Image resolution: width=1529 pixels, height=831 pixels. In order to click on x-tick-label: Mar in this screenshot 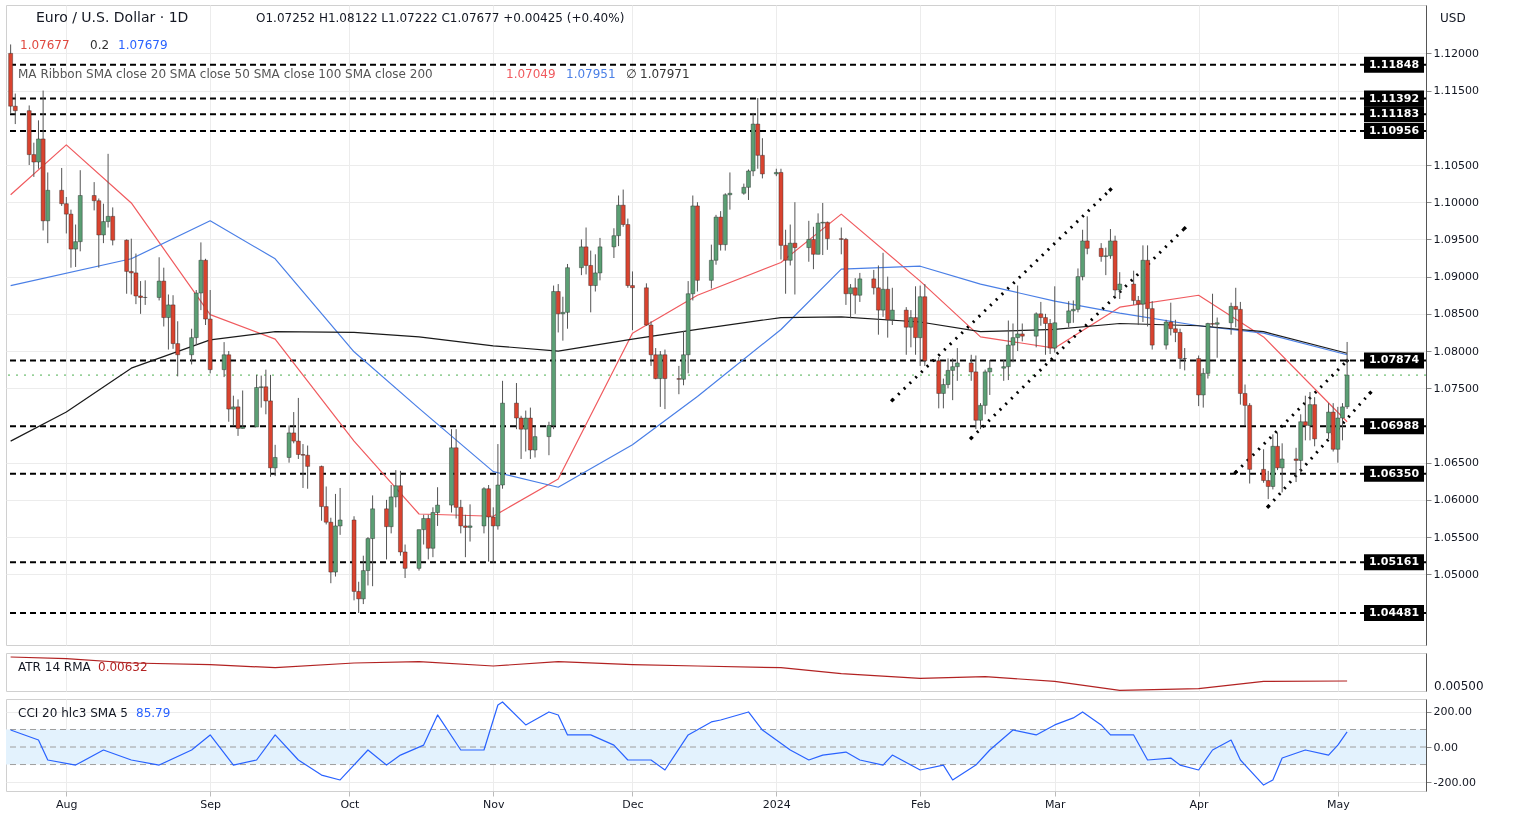, I will do `click(1055, 804)`.